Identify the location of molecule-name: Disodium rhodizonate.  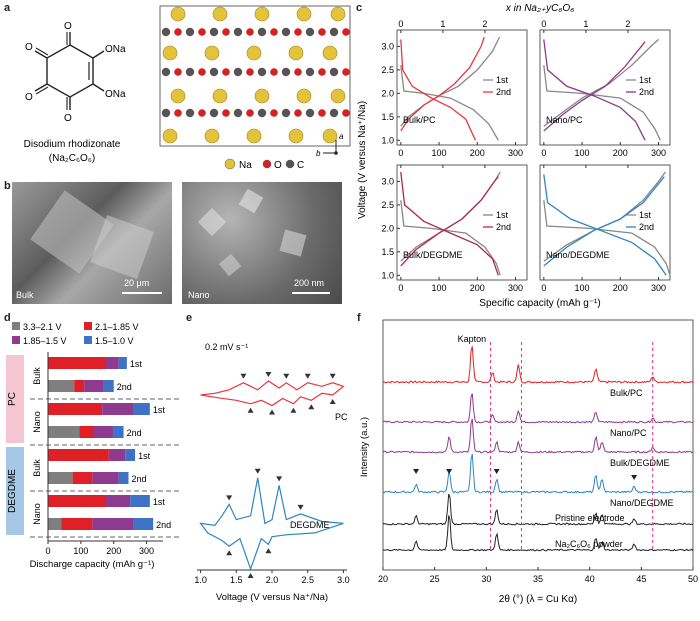
(72, 144).